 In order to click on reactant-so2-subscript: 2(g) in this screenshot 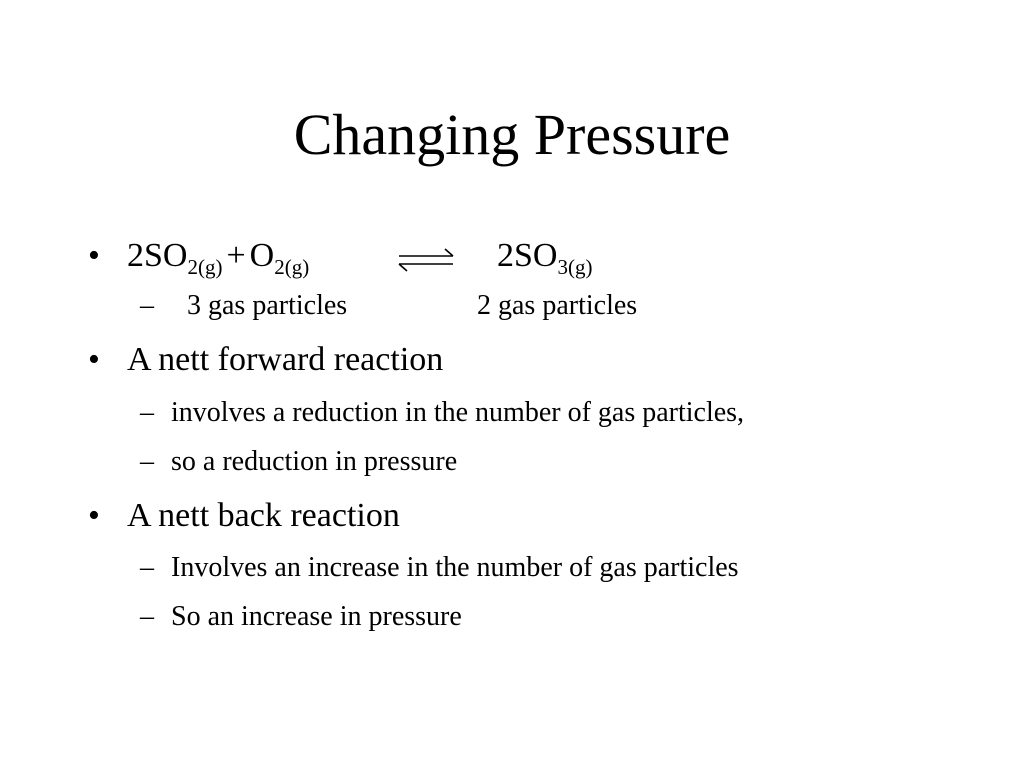, I will do `click(205, 267)`.